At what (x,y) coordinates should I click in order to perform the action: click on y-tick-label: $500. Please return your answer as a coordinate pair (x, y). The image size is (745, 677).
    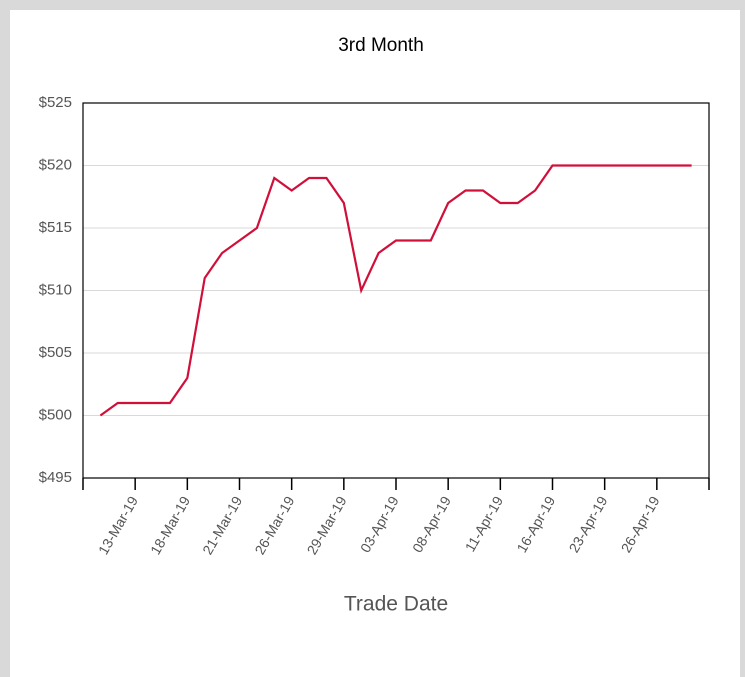
    Looking at the image, I should click on (55, 414).